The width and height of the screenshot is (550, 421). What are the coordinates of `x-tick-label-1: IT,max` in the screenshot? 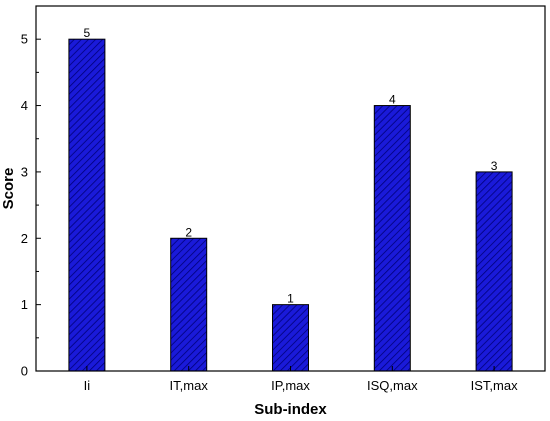 It's located at (189, 385).